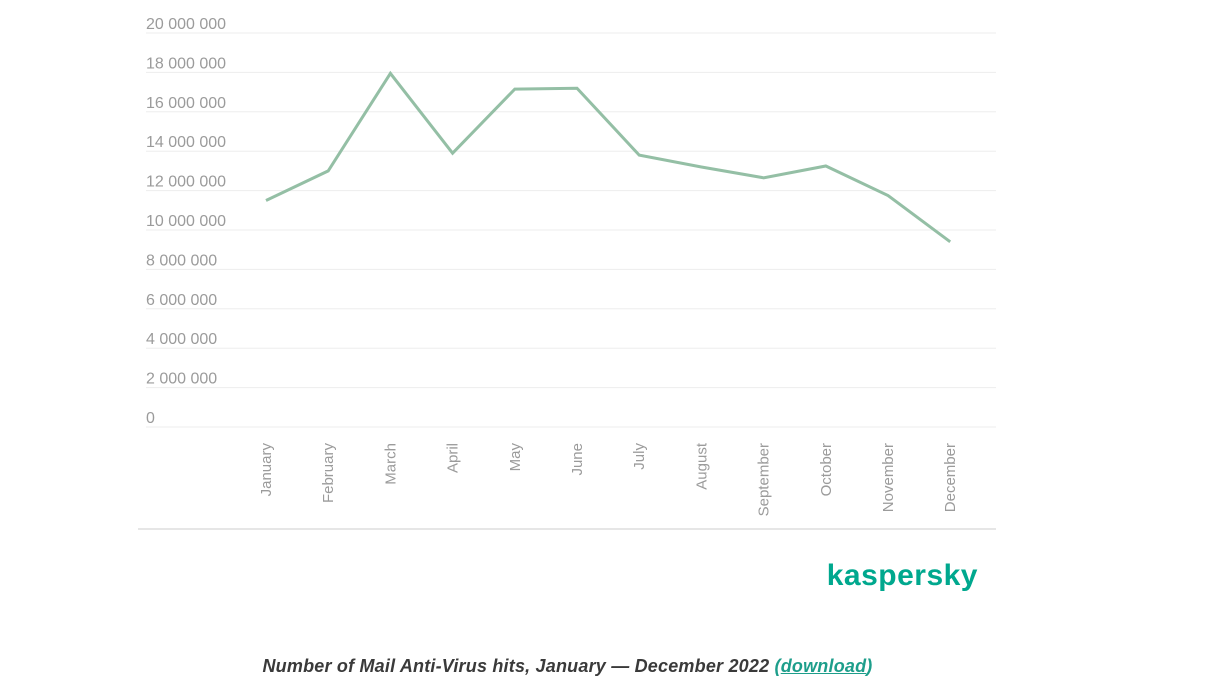 Image resolution: width=1205 pixels, height=694 pixels. Describe the element at coordinates (902, 575) in the screenshot. I see `kaspersky-logo-text: kaspersky` at that location.